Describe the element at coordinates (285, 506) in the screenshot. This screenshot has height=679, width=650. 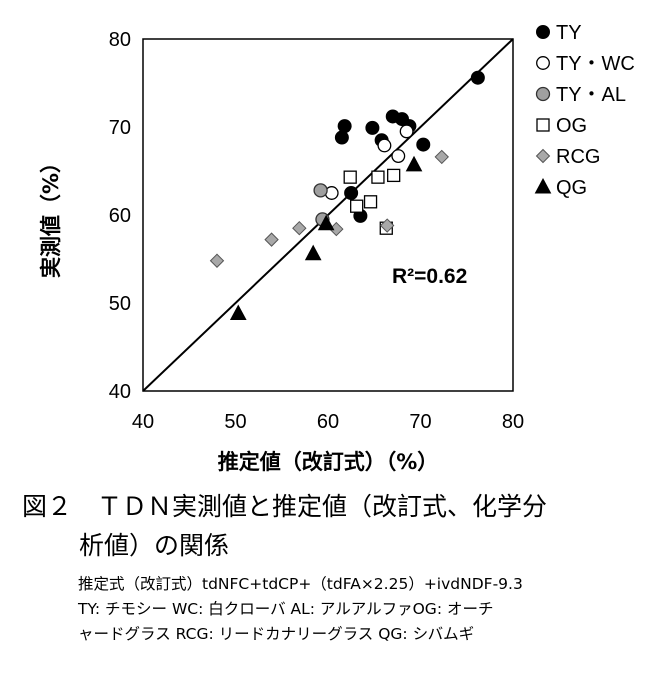
I see `caption-line-1: 図２ ＴＤＮ実測値と推定値（改訂式、化学分` at that location.